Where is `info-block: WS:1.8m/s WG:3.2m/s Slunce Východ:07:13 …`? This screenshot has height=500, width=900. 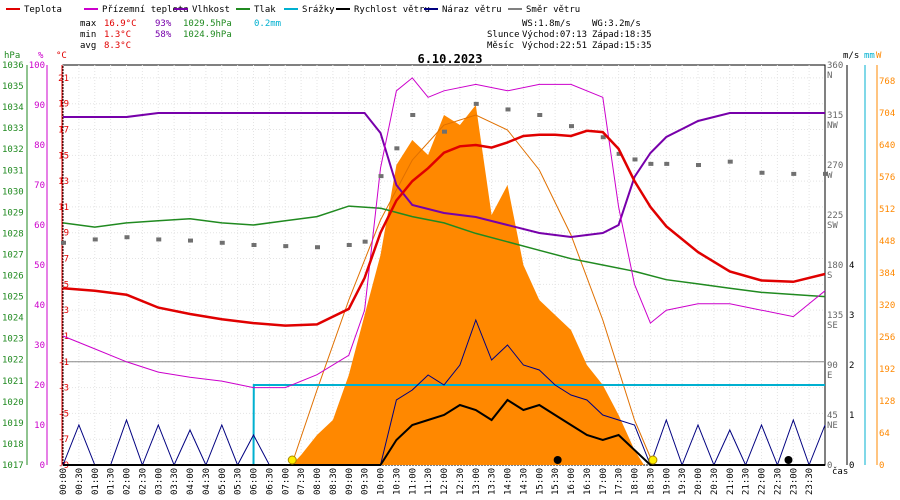
info-block: WS:1.8m/s WG:3.2m/s Slunce Východ:07:13 … is located at coordinates (569, 35).